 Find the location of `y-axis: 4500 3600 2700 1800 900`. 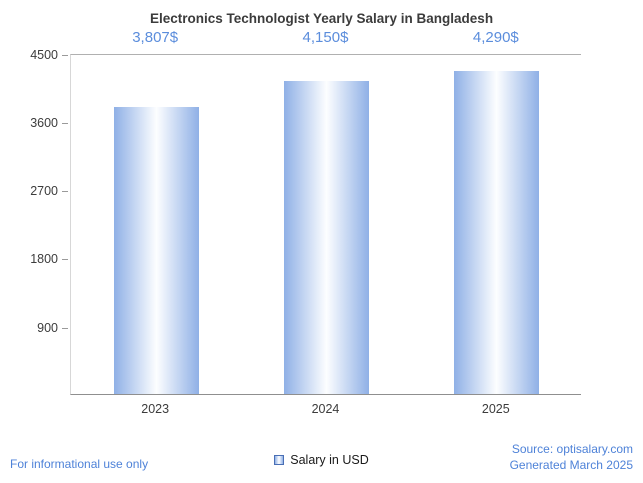

y-axis: 4500 3600 2700 1800 900 is located at coordinates (35, 222).